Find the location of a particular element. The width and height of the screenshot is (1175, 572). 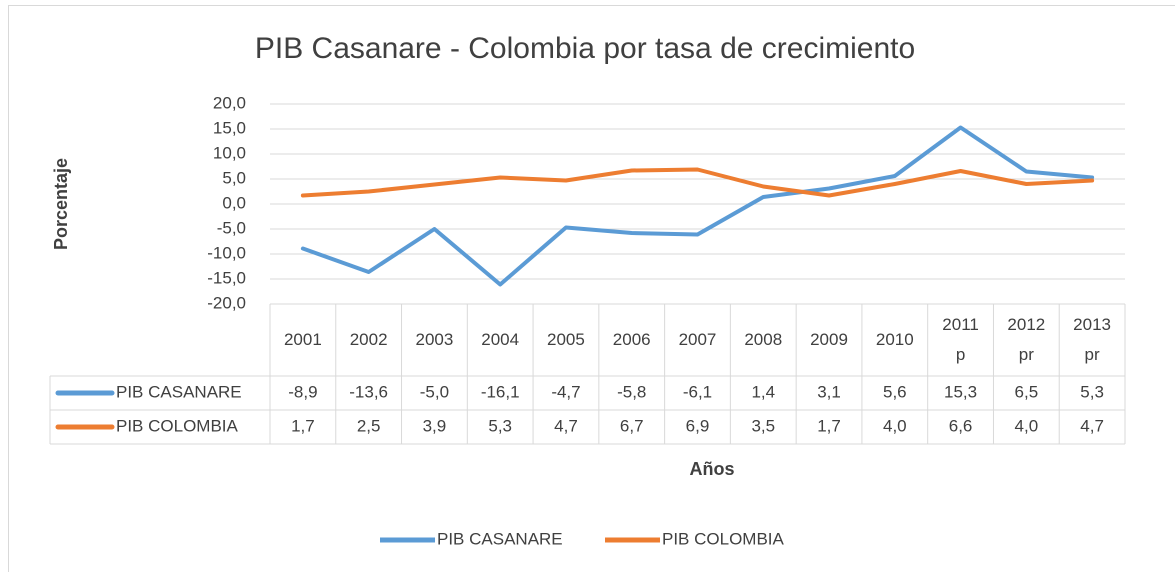

x-tick-label-box: 2001 is located at coordinates (302, 339).